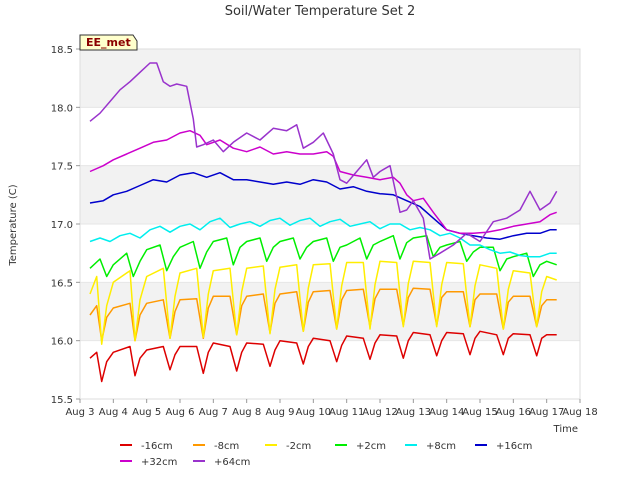 Image resolution: width=640 pixels, height=480 pixels. Describe the element at coordinates (62, 283) in the screenshot. I see `y-tick-label: 16.5` at that location.